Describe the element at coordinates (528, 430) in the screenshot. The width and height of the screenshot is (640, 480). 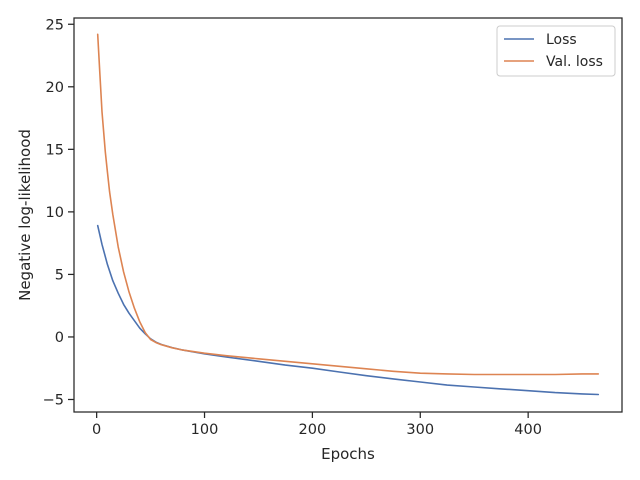
I see `x-tick-label: 400` at that location.